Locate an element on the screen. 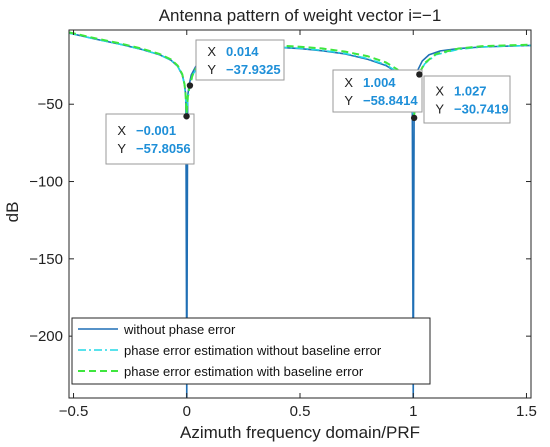  datatip: X −0.001 Y −57.8056 is located at coordinates (150, 139).